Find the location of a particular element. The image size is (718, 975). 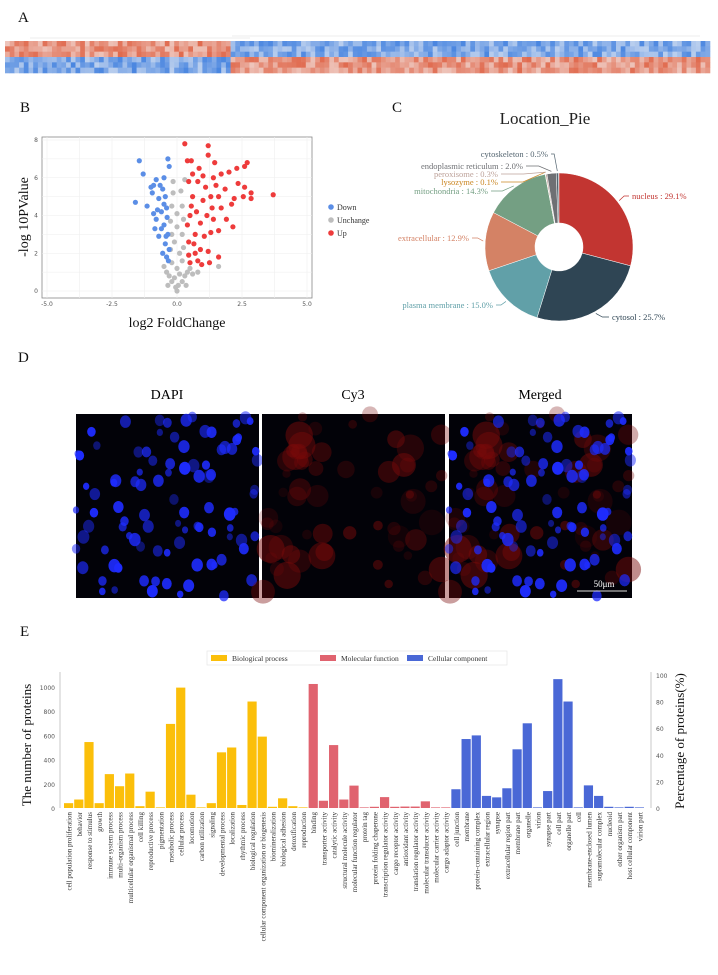

category-label: antioxidant activity is located at coordinates (406, 839).